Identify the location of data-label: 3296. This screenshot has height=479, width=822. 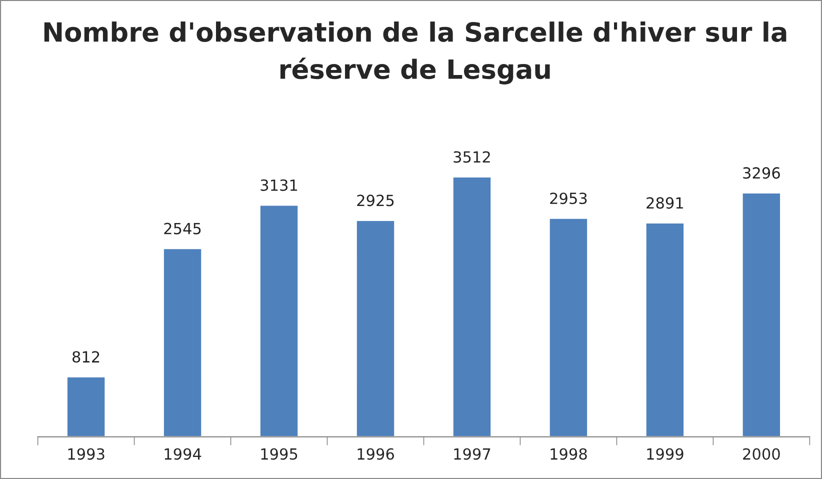
(761, 173).